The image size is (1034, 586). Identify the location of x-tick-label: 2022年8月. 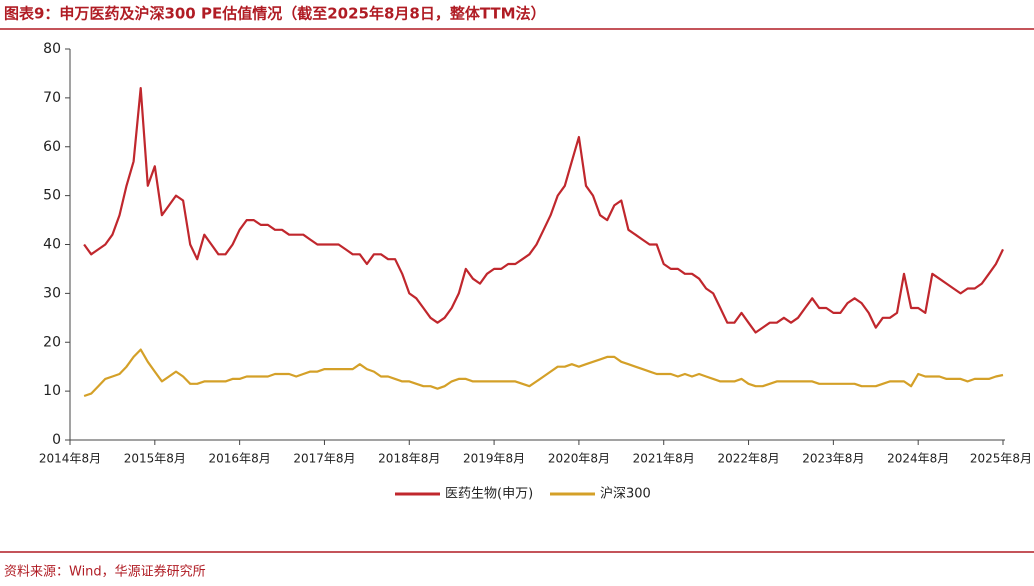
(748, 459).